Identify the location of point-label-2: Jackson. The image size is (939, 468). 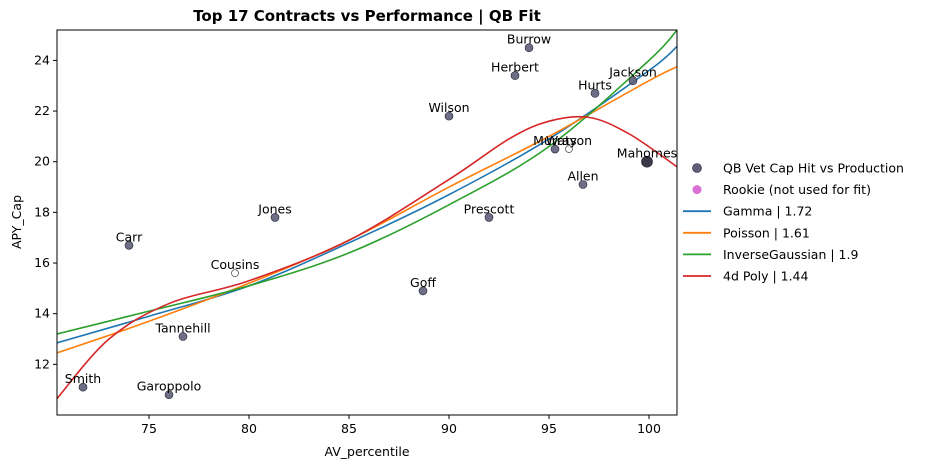
(632, 72).